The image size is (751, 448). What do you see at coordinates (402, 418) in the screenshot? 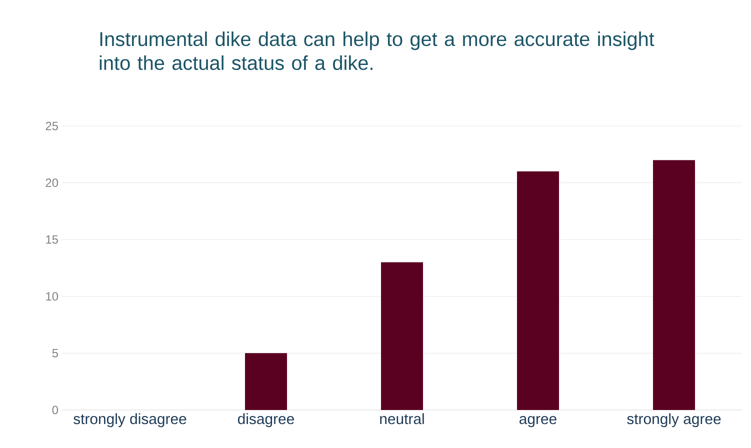
I see `x-tick-label: neutral` at bounding box center [402, 418].